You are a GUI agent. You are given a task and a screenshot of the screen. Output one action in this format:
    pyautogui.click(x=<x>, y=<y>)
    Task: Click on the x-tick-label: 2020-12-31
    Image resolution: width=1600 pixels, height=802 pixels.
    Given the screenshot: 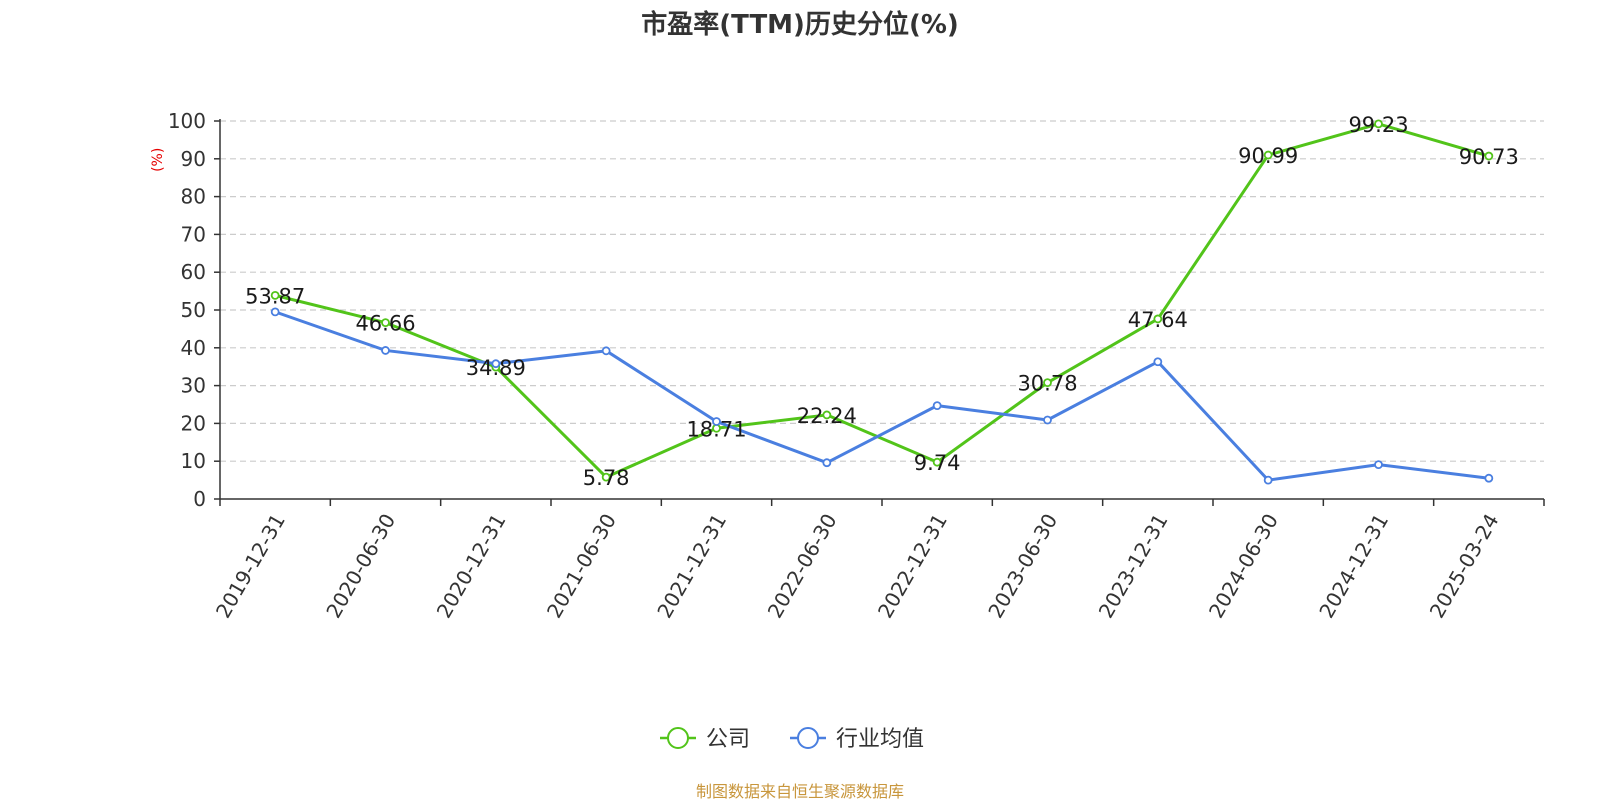 What is the action you would take?
    pyautogui.click(x=471, y=566)
    